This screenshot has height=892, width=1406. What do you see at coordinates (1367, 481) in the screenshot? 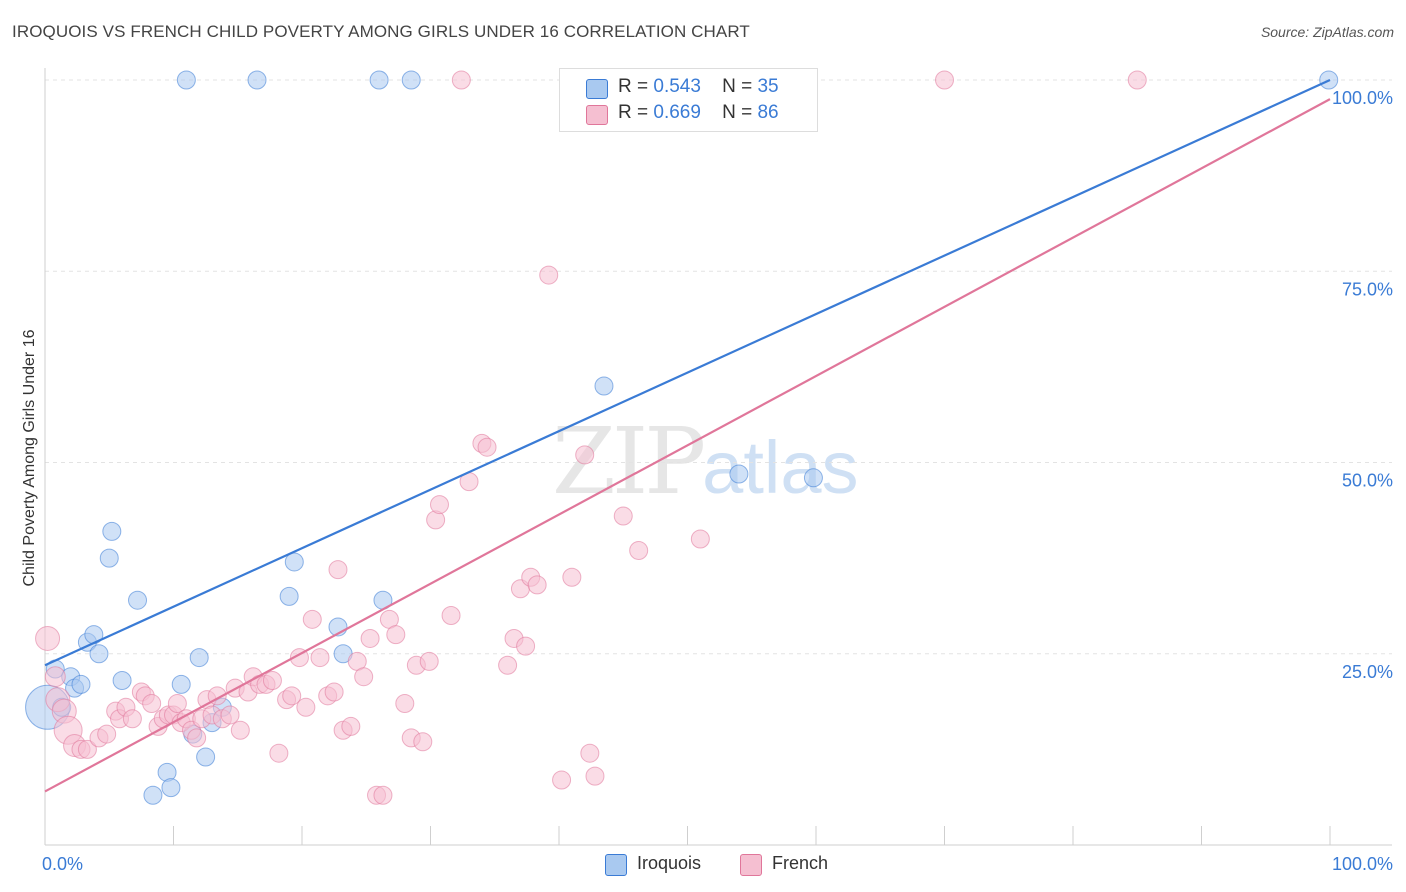
I see `y-tick-label-50: 50.0%` at bounding box center [1367, 481].